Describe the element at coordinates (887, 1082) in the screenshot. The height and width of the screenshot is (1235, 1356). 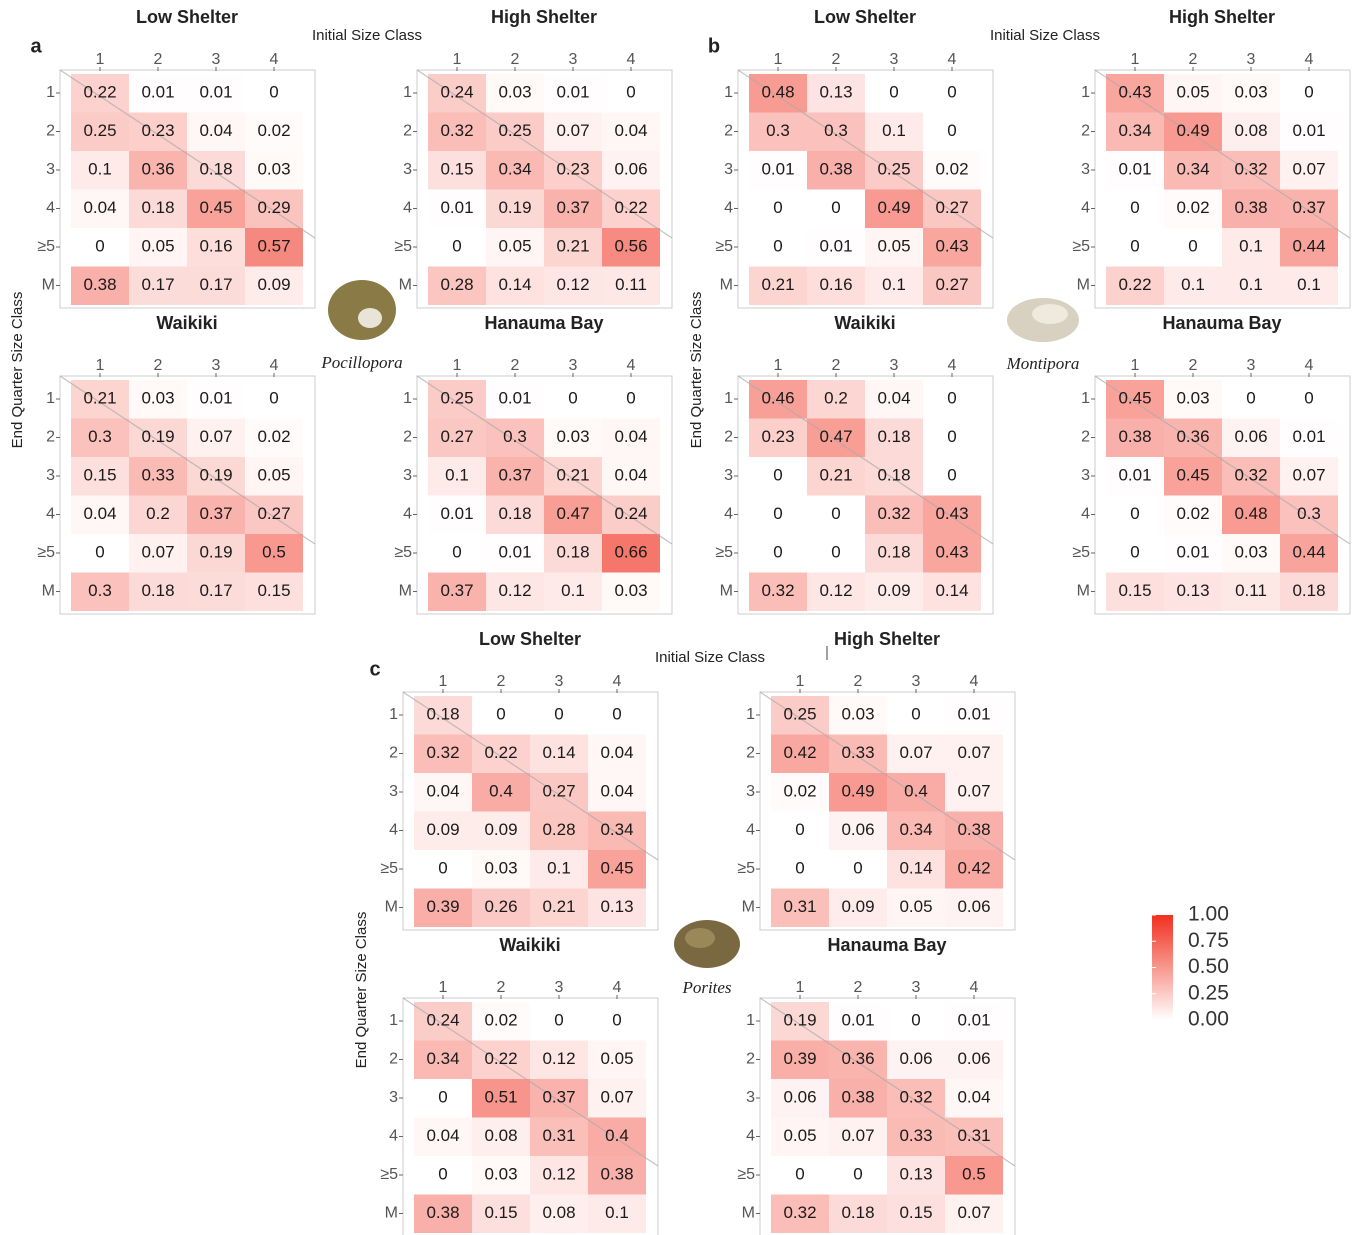
I see `diagonal` at that location.